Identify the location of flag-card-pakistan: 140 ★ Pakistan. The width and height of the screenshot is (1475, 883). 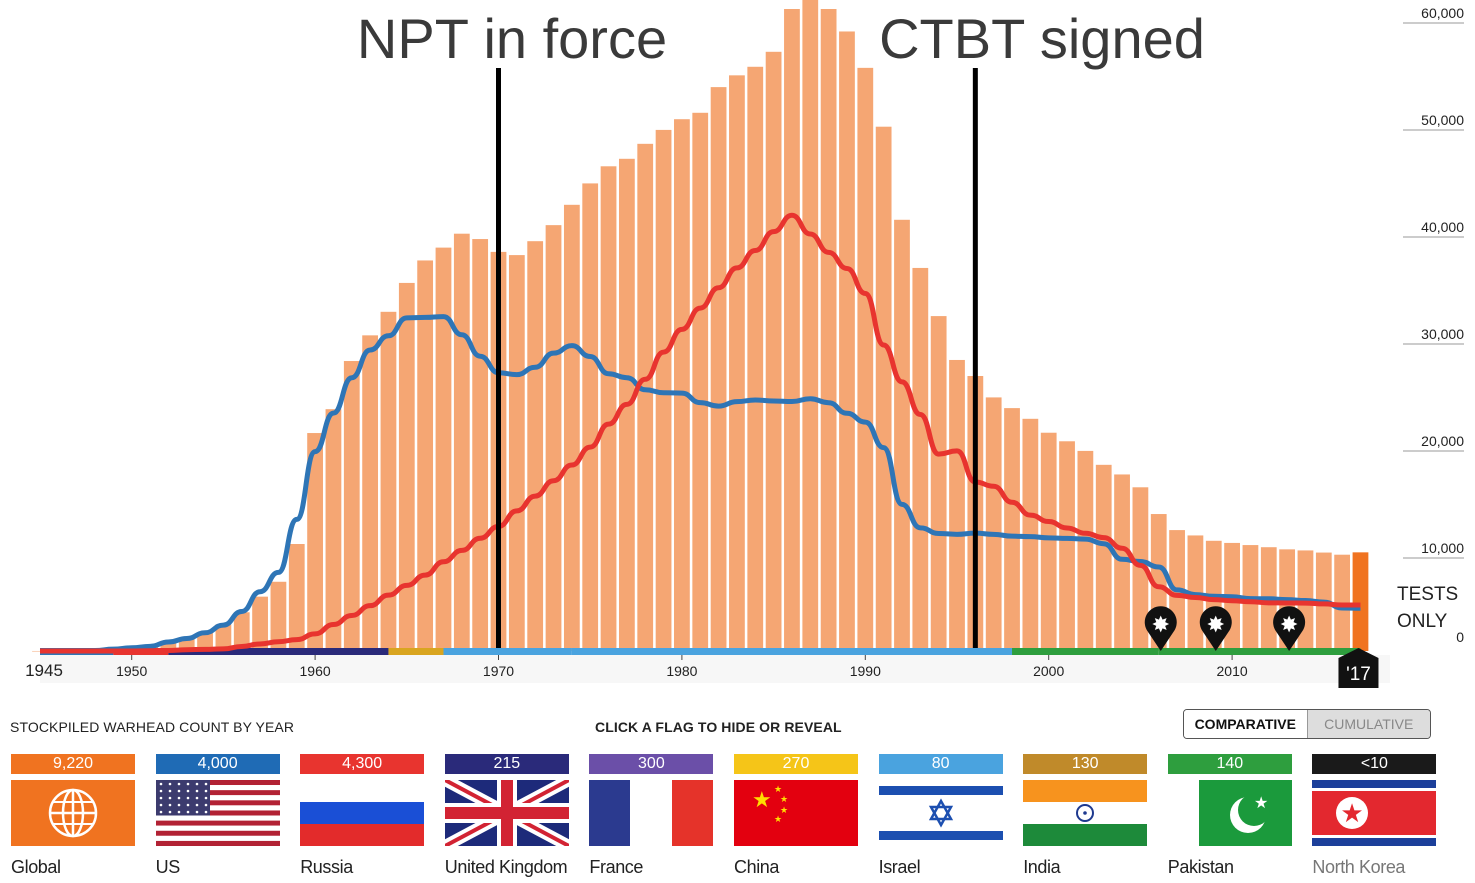
(1229, 817).